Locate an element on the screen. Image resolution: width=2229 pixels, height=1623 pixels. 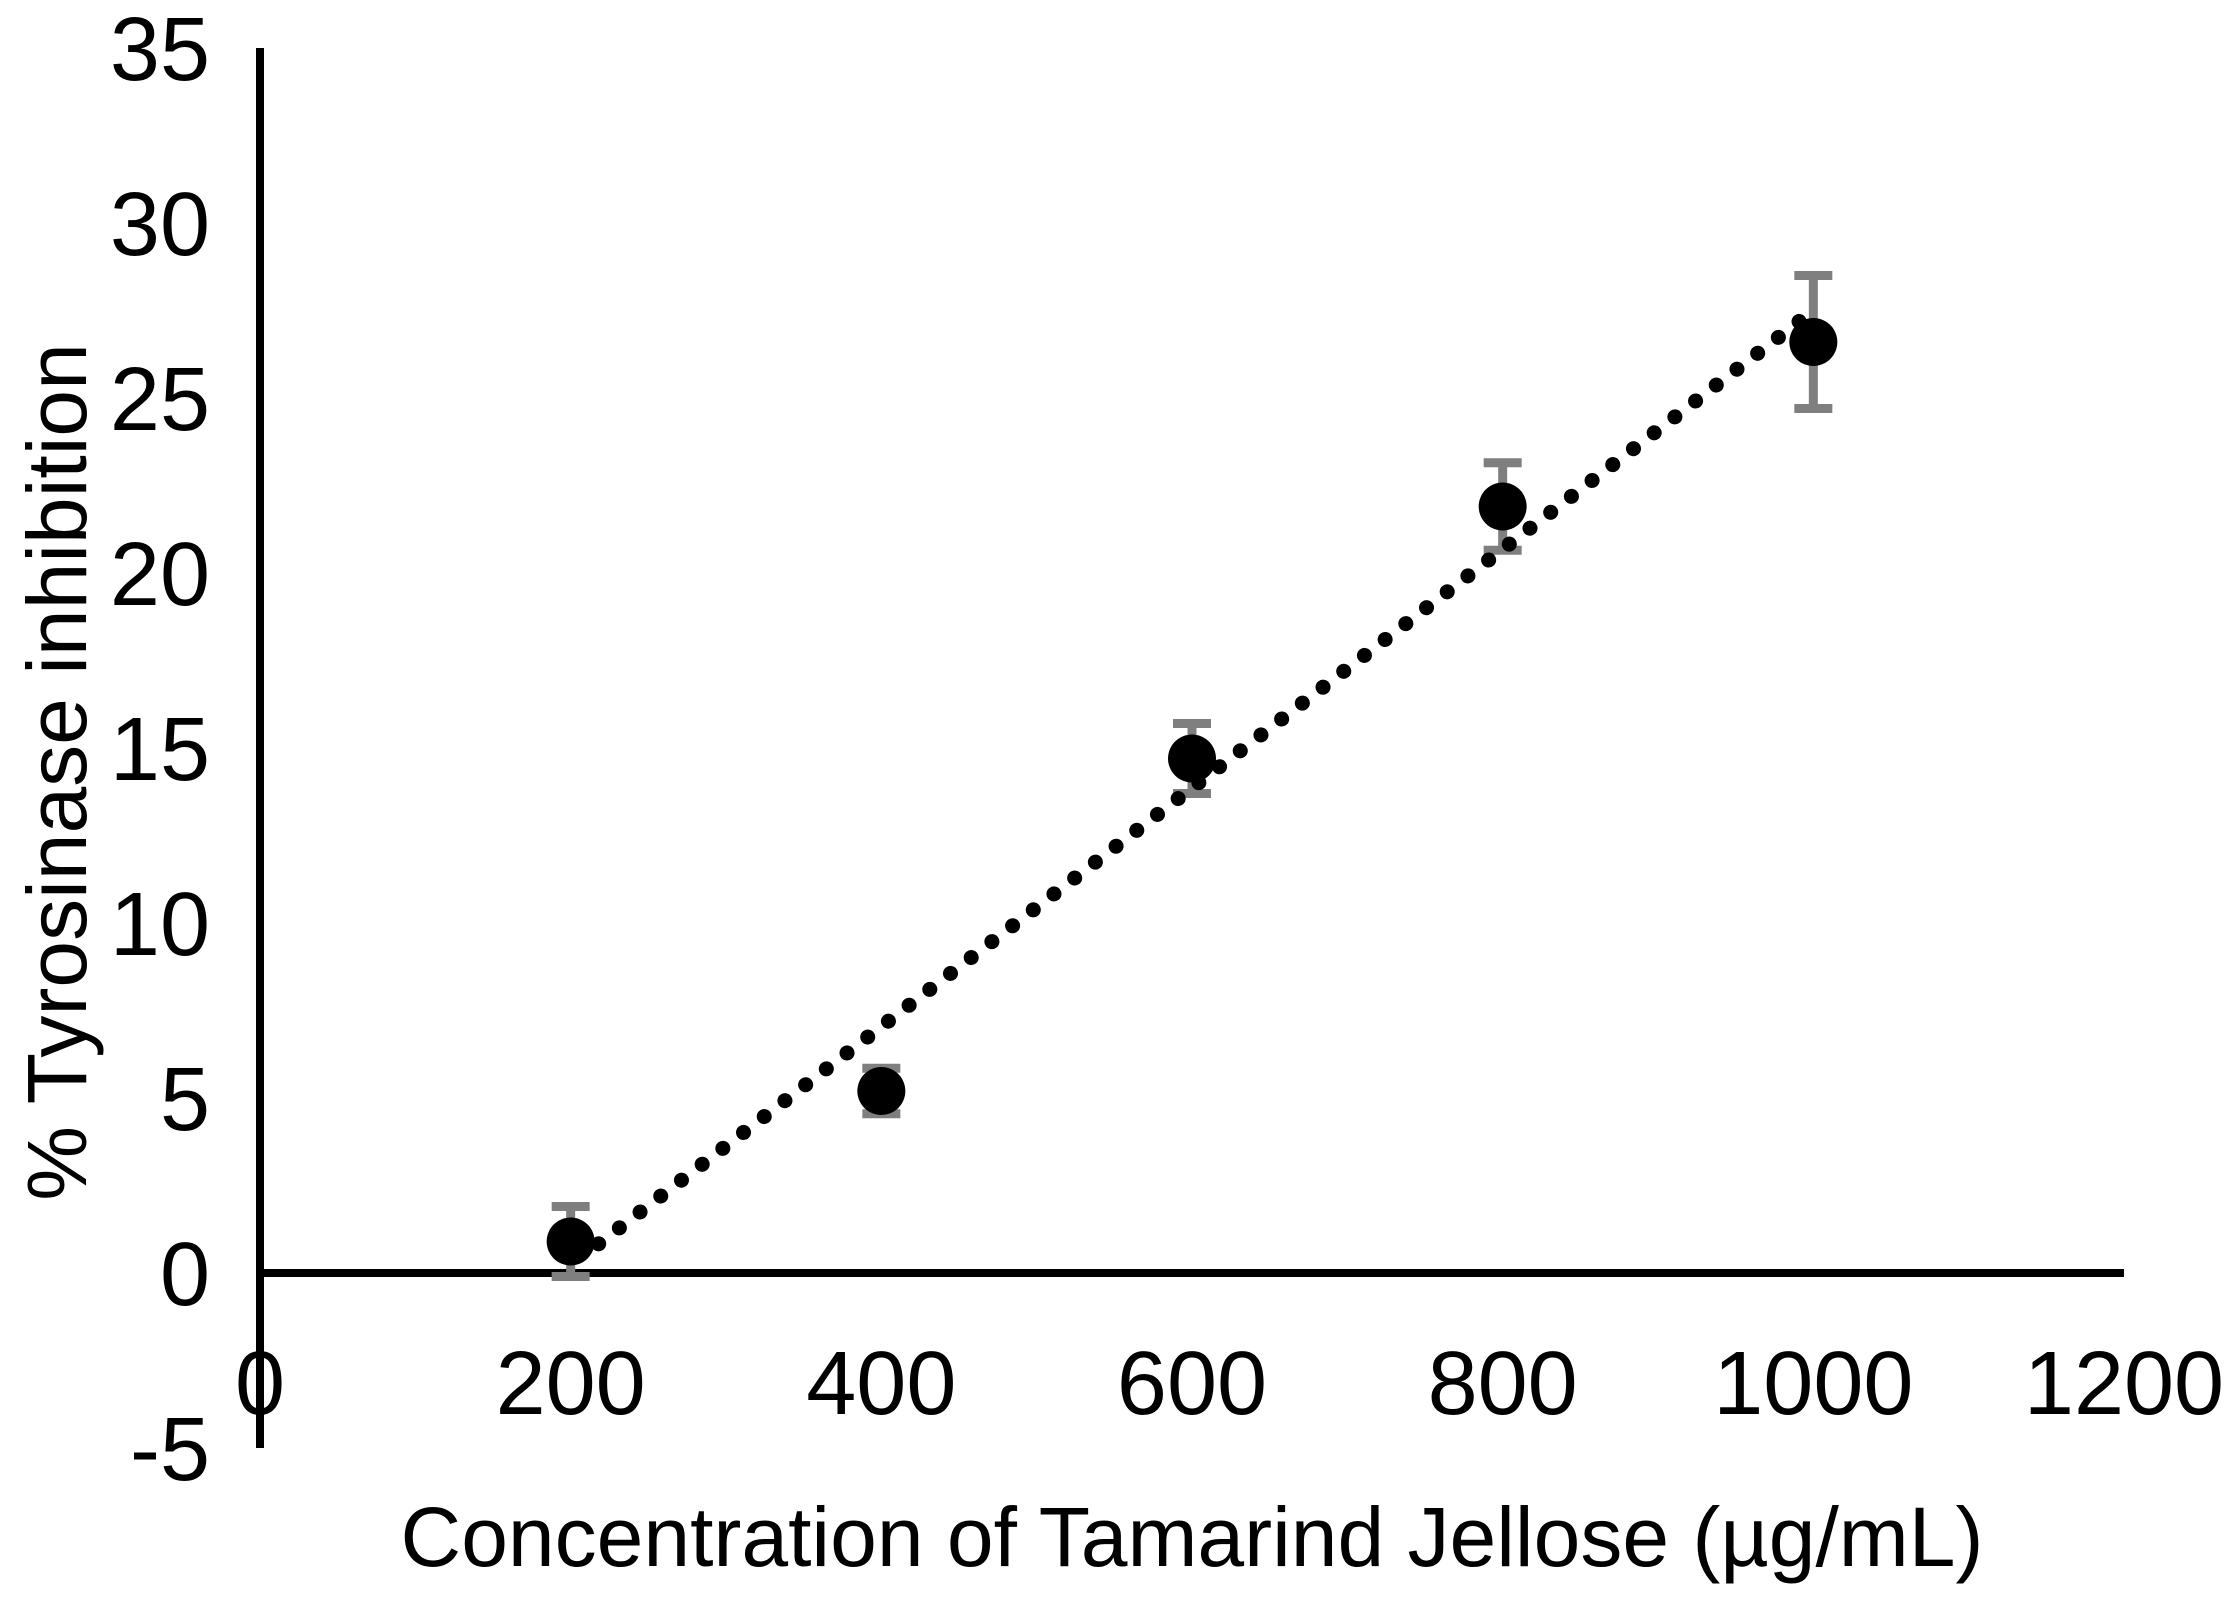
y-axis-title: % Tyrosinase inhibition is located at coordinates (57, 772).